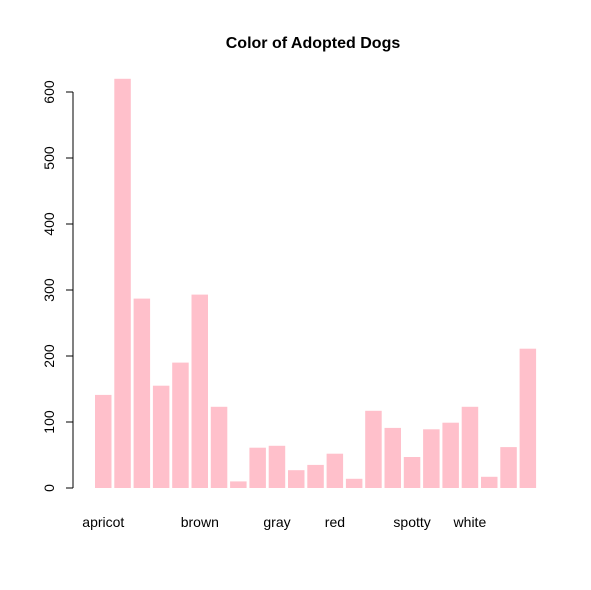 This screenshot has height=590, width=591. What do you see at coordinates (200, 522) in the screenshot?
I see `x-tick-label: brown` at bounding box center [200, 522].